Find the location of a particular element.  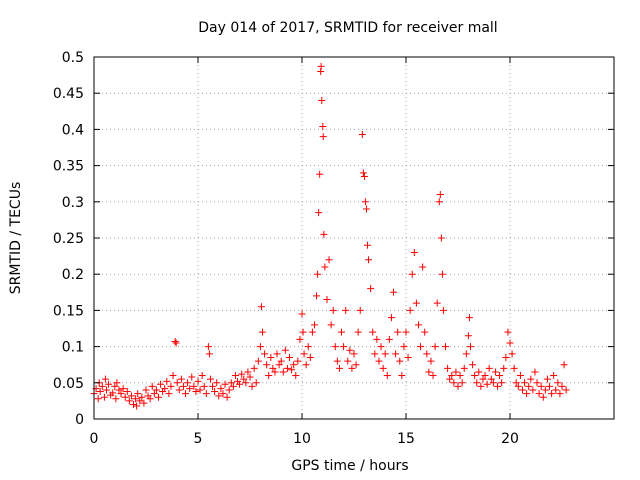

x-tick-label: 10 is located at coordinates (302, 439).